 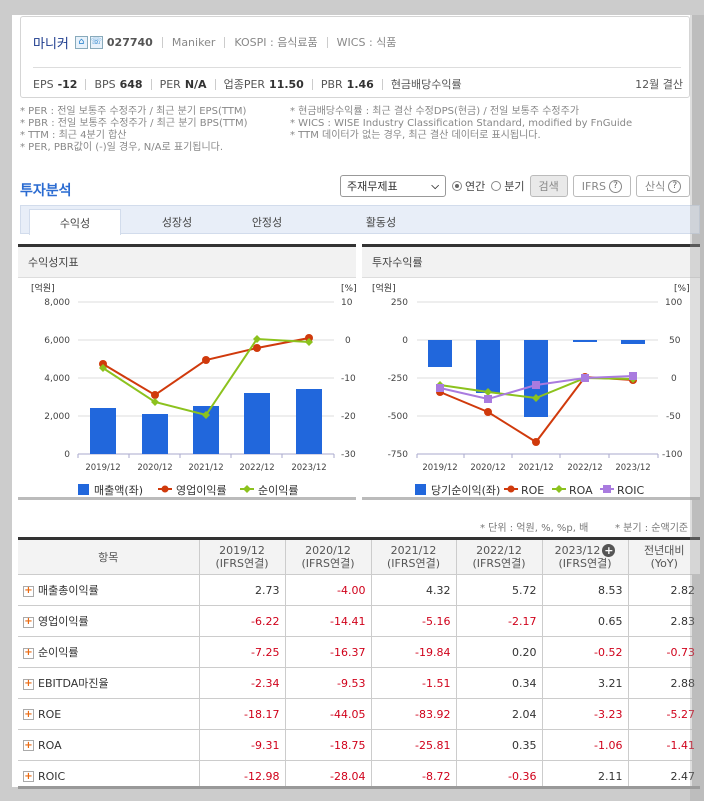 What do you see at coordinates (263, 84) in the screenshot?
I see `metric-industry-per: 업종PER 11.50` at bounding box center [263, 84].